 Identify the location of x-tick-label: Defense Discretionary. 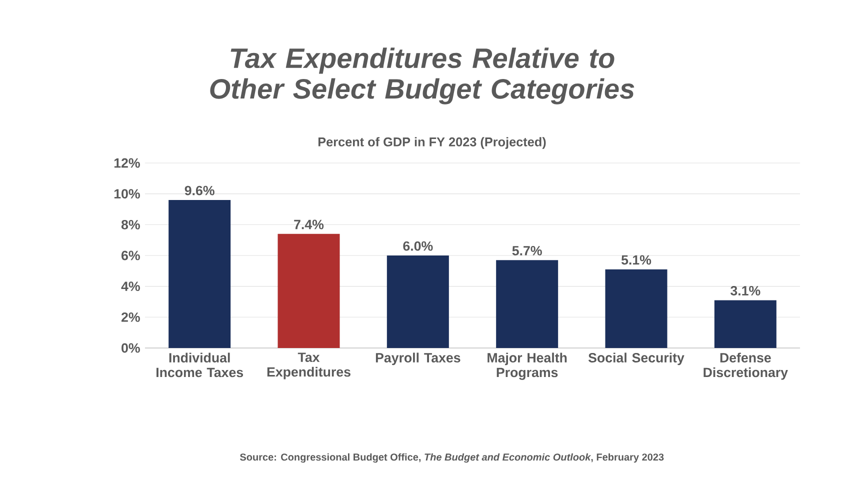
(746, 366).